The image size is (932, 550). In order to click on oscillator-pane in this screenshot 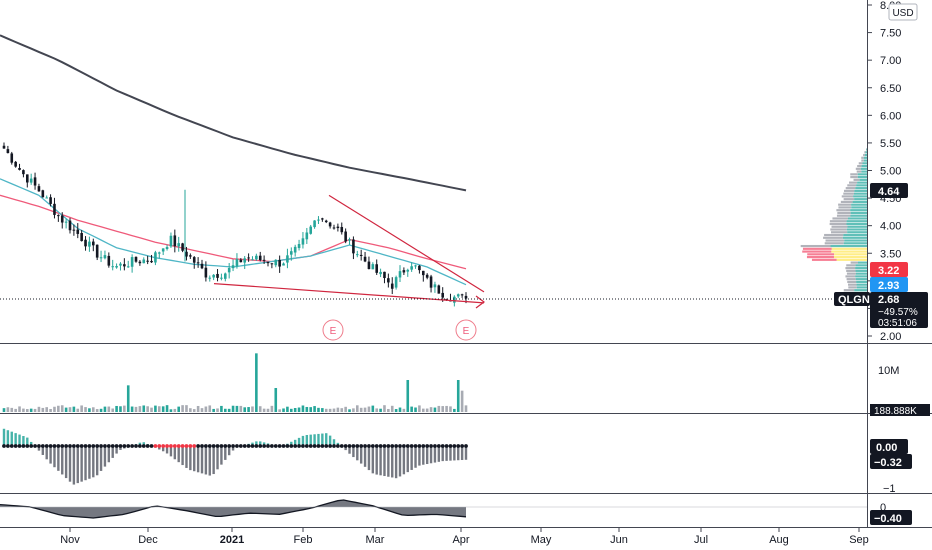, I will do `click(433, 453)`.